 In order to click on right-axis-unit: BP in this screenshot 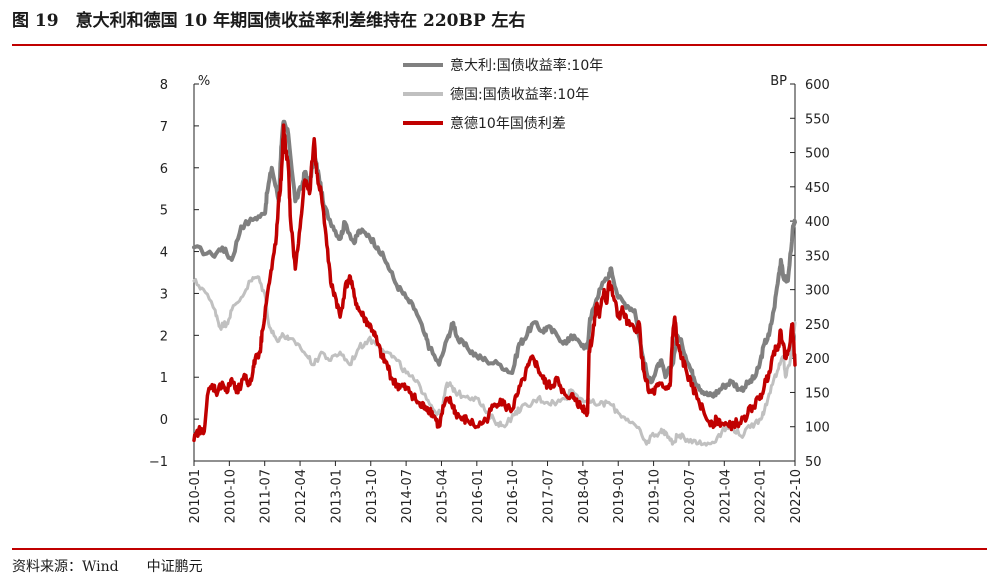, I will do `click(778, 81)`.